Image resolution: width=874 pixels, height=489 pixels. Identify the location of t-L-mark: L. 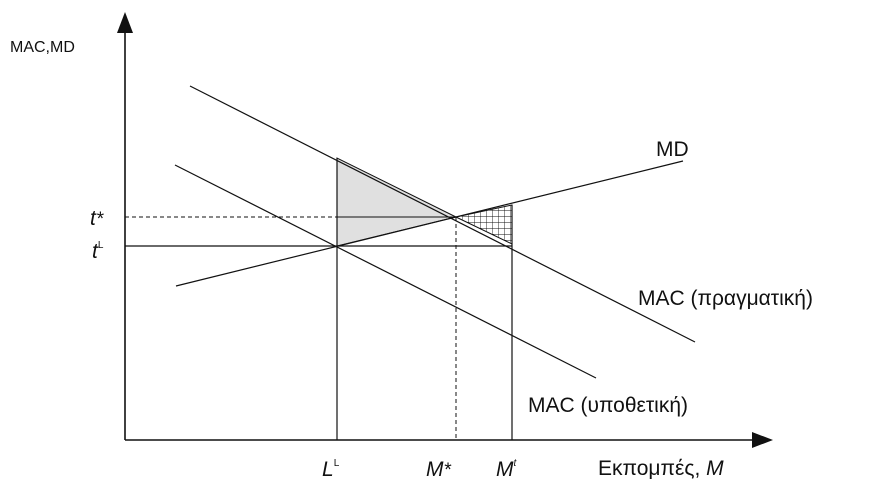
(101, 245).